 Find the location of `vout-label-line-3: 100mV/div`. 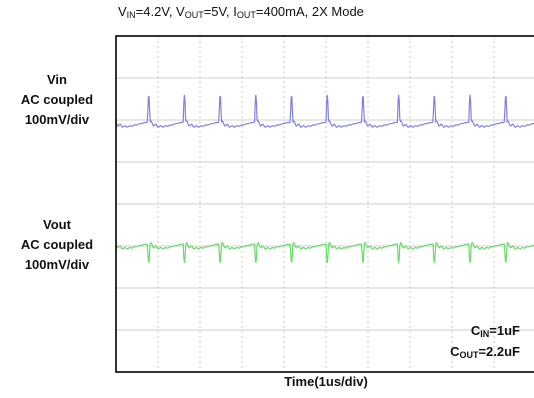

vout-label-line-3: 100mV/div is located at coordinates (57, 264).